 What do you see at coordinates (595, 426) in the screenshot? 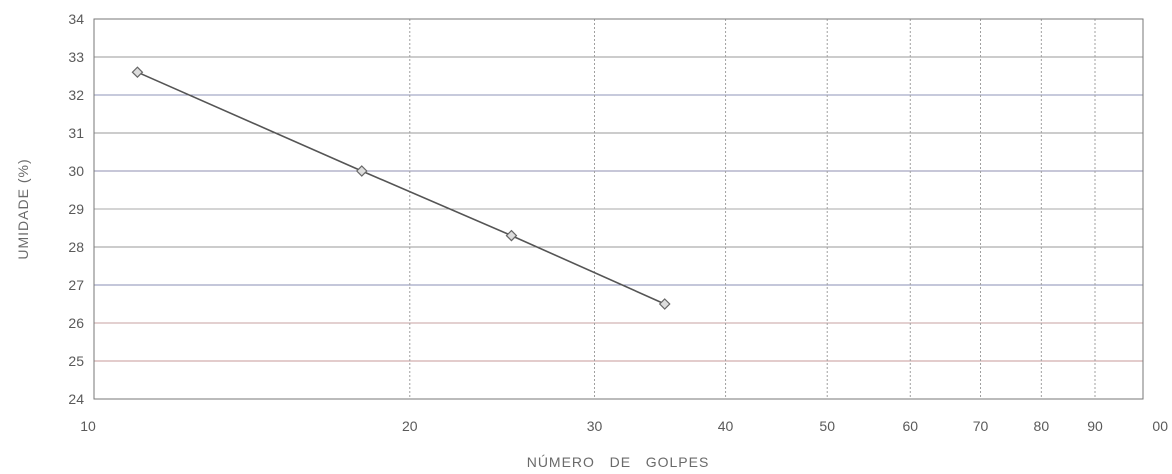
I see `x-tick-label: 30` at bounding box center [595, 426].